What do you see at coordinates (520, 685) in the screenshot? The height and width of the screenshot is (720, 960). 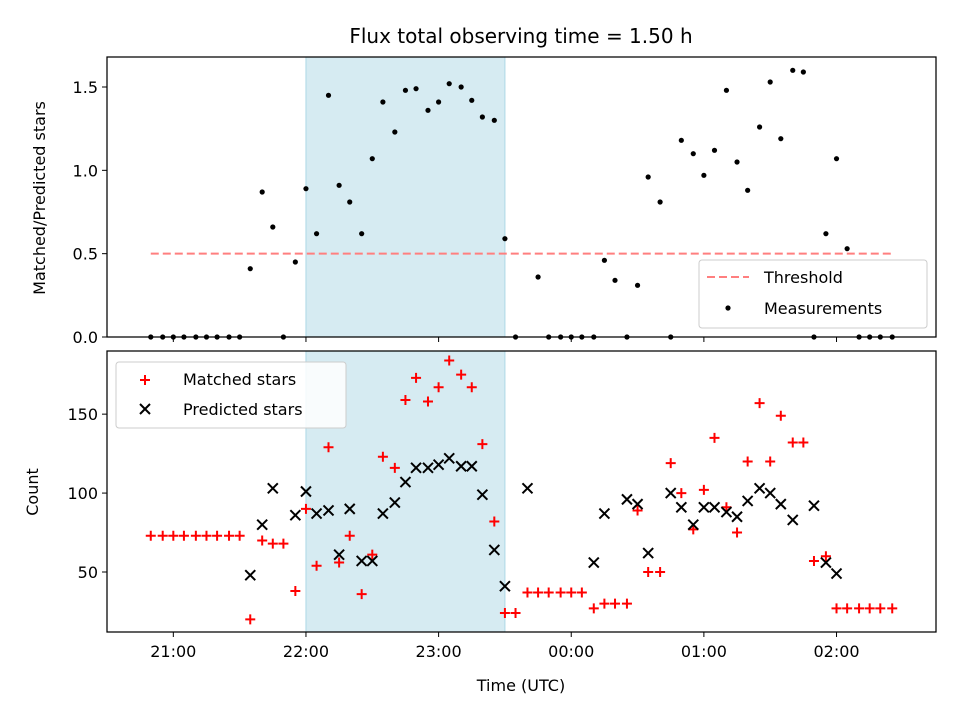 I see `x-axis-label: Time (UTC)` at bounding box center [520, 685].